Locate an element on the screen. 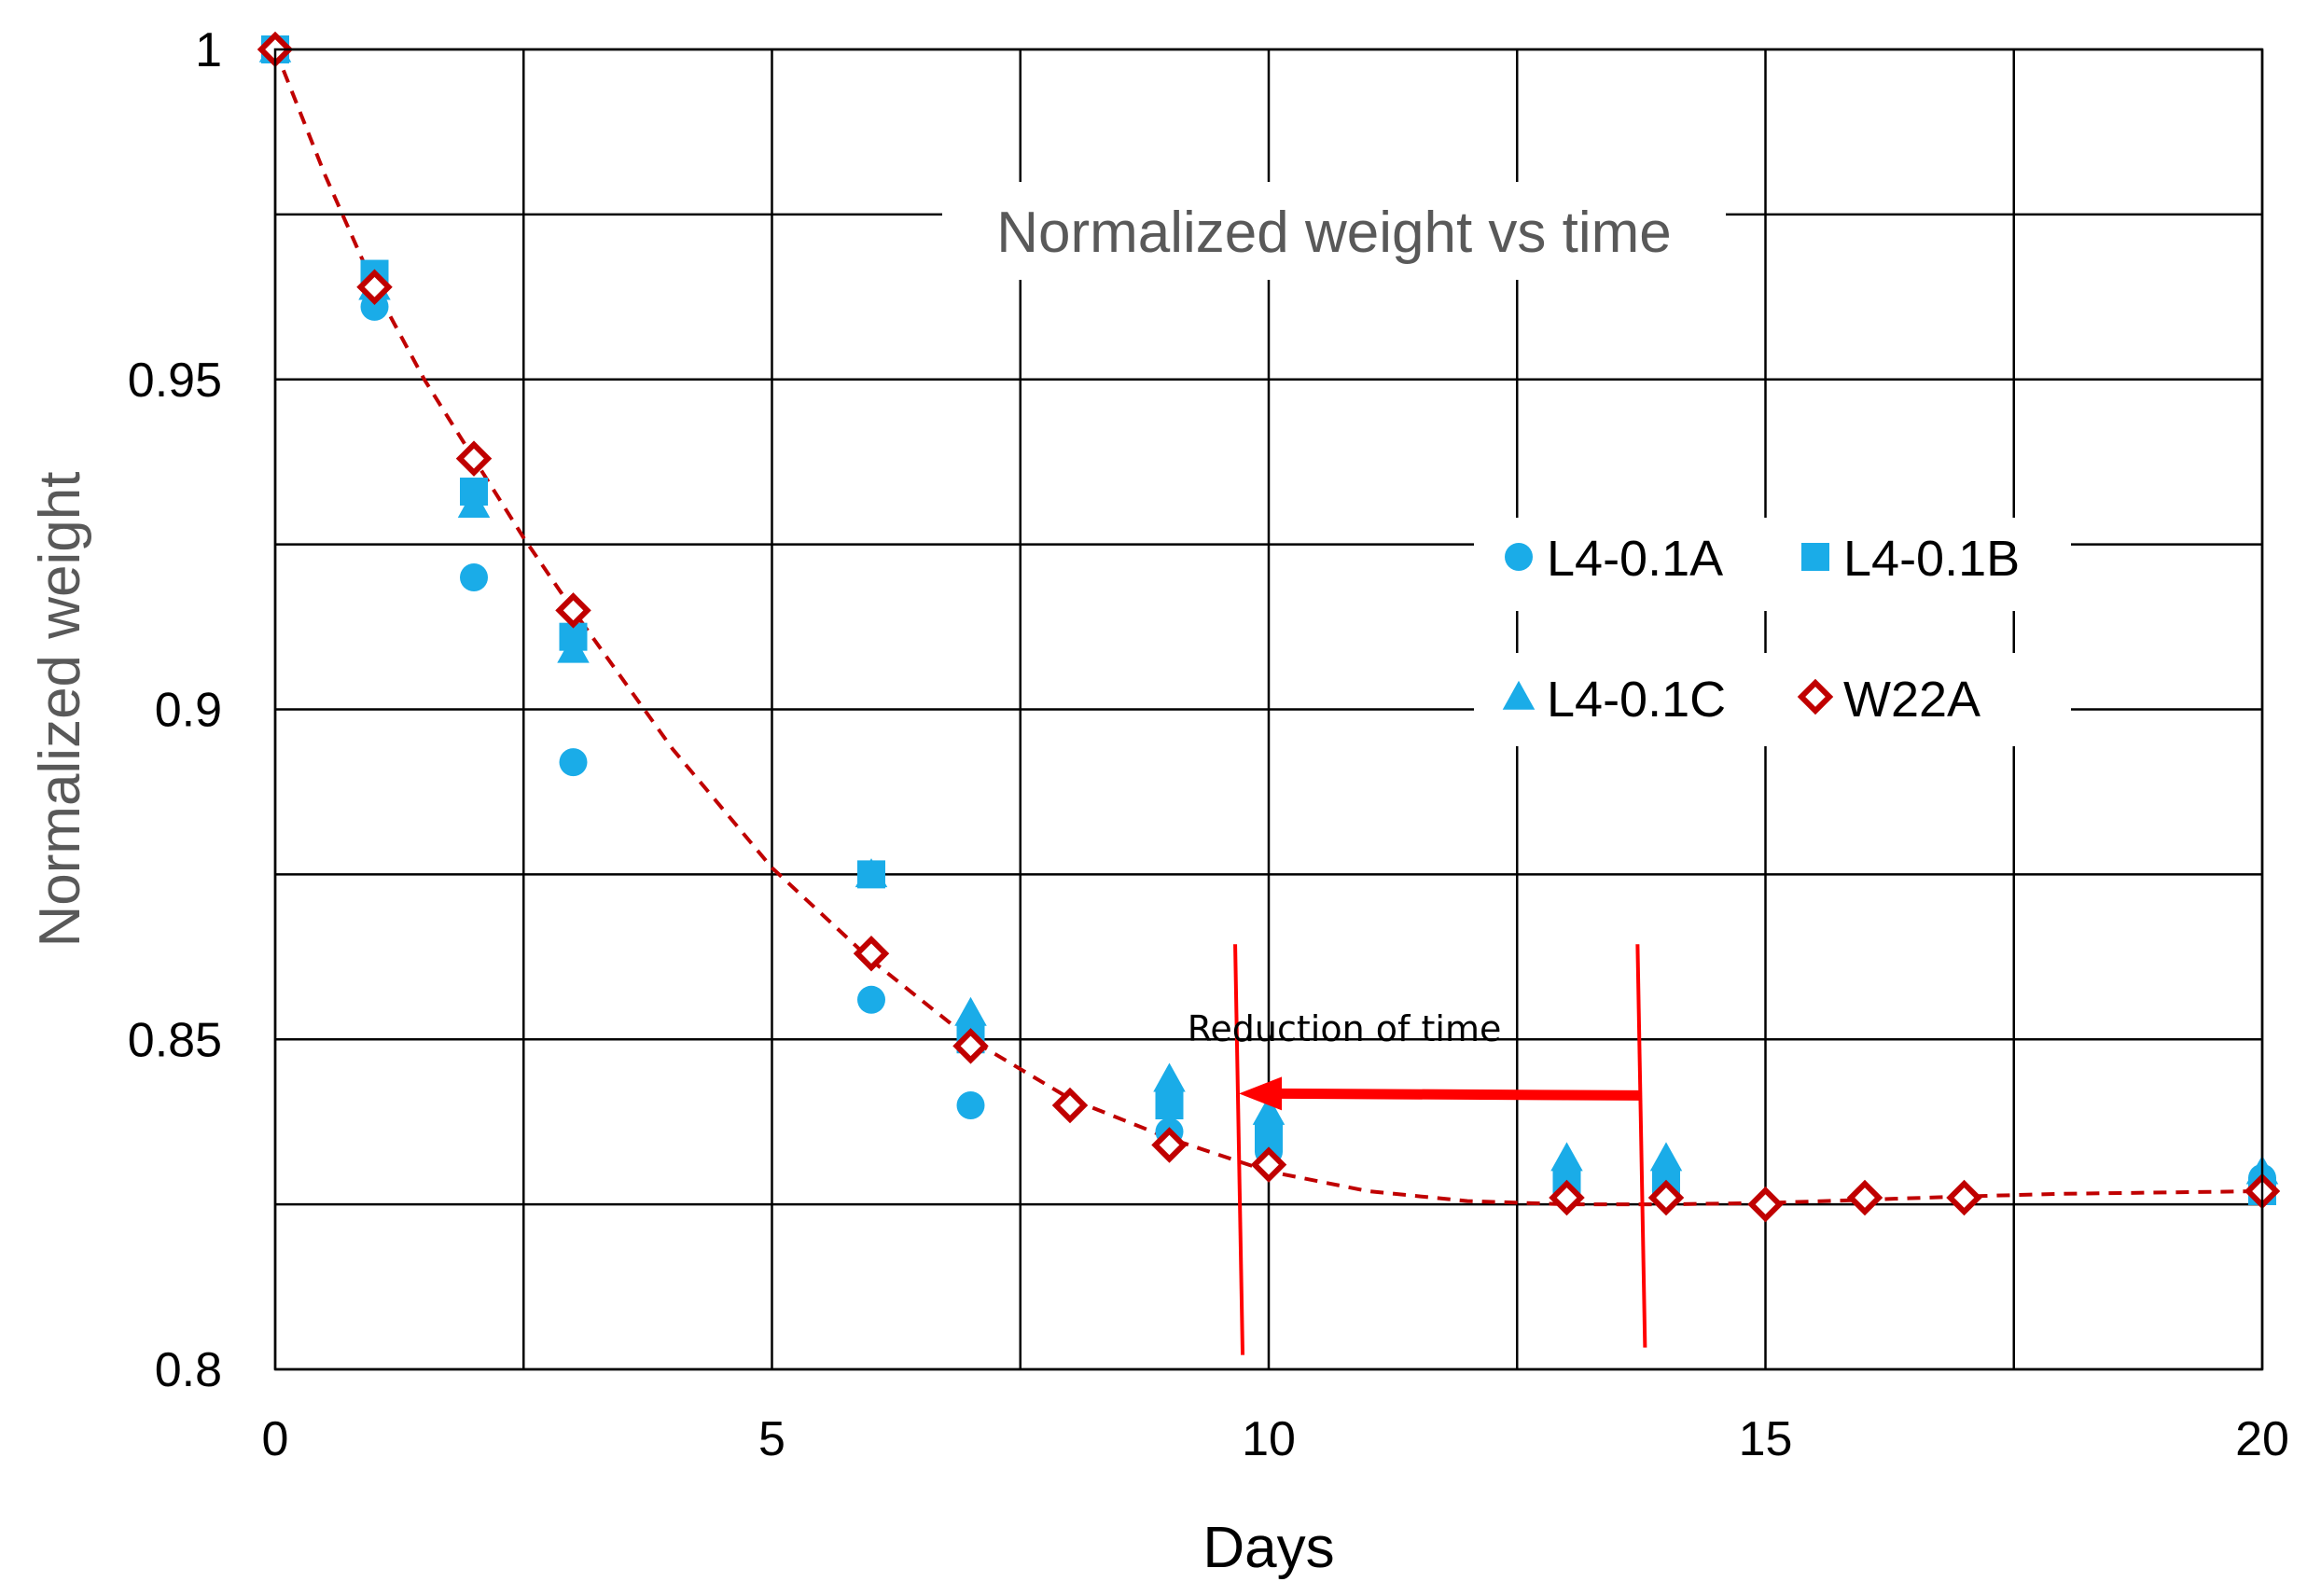 Image resolution: width=2307 pixels, height=1596 pixels. legend-background-row1 is located at coordinates (1772, 564).